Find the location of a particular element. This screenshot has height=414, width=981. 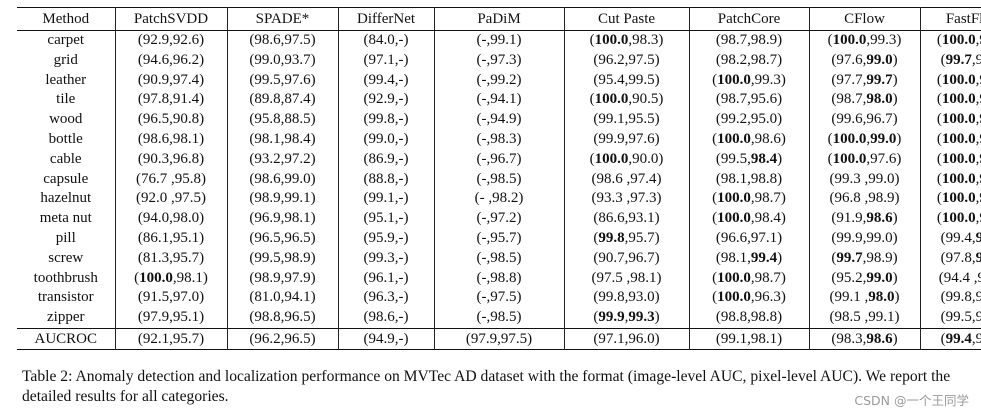

value-cell: (93.3 ,97.3) is located at coordinates (626, 199).